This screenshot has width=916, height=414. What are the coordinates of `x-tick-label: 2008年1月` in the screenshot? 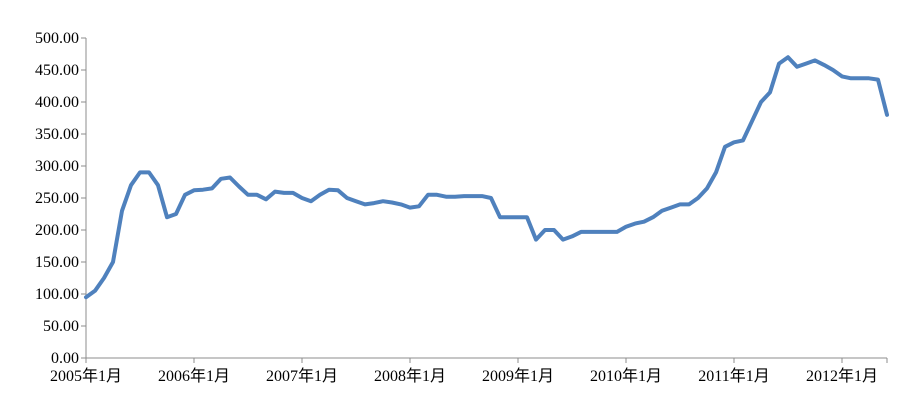 It's located at (410, 376).